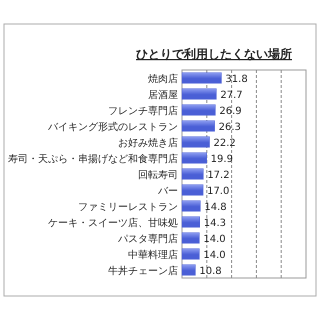  What do you see at coordinates (218, 175) in the screenshot?
I see `data-label: 17.2` at bounding box center [218, 175].